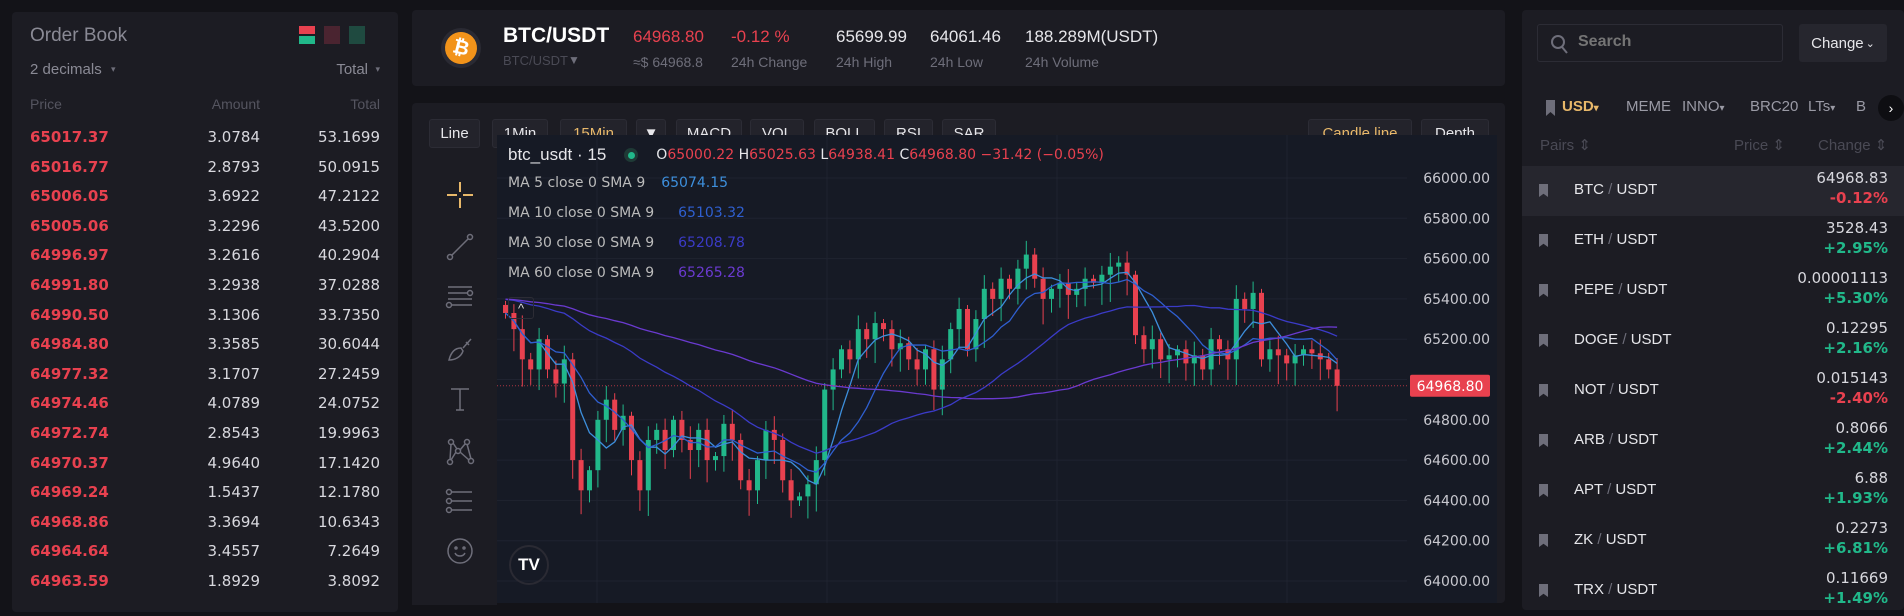  Describe the element at coordinates (205, 226) in the screenshot. I see `ask-row: 65005.06 3.2296 43.5200` at that location.